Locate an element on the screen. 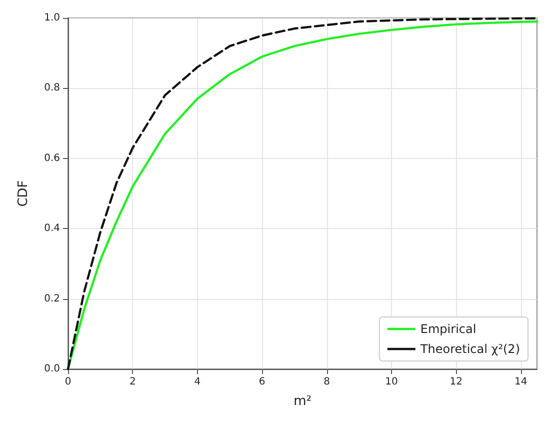 This screenshot has width=546, height=421. y-tick-label: 0.8 is located at coordinates (52, 88).